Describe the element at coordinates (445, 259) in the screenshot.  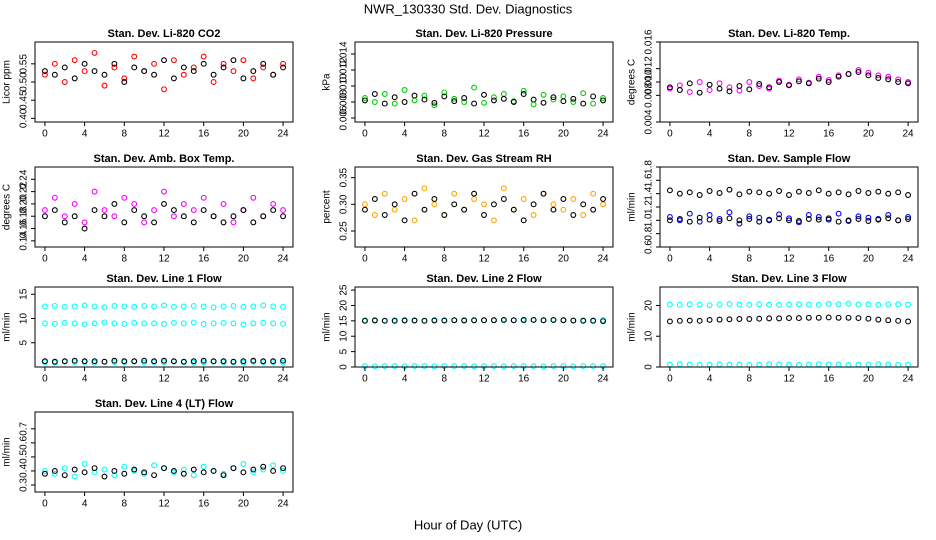
I see `x-tick-label: 8` at that location.